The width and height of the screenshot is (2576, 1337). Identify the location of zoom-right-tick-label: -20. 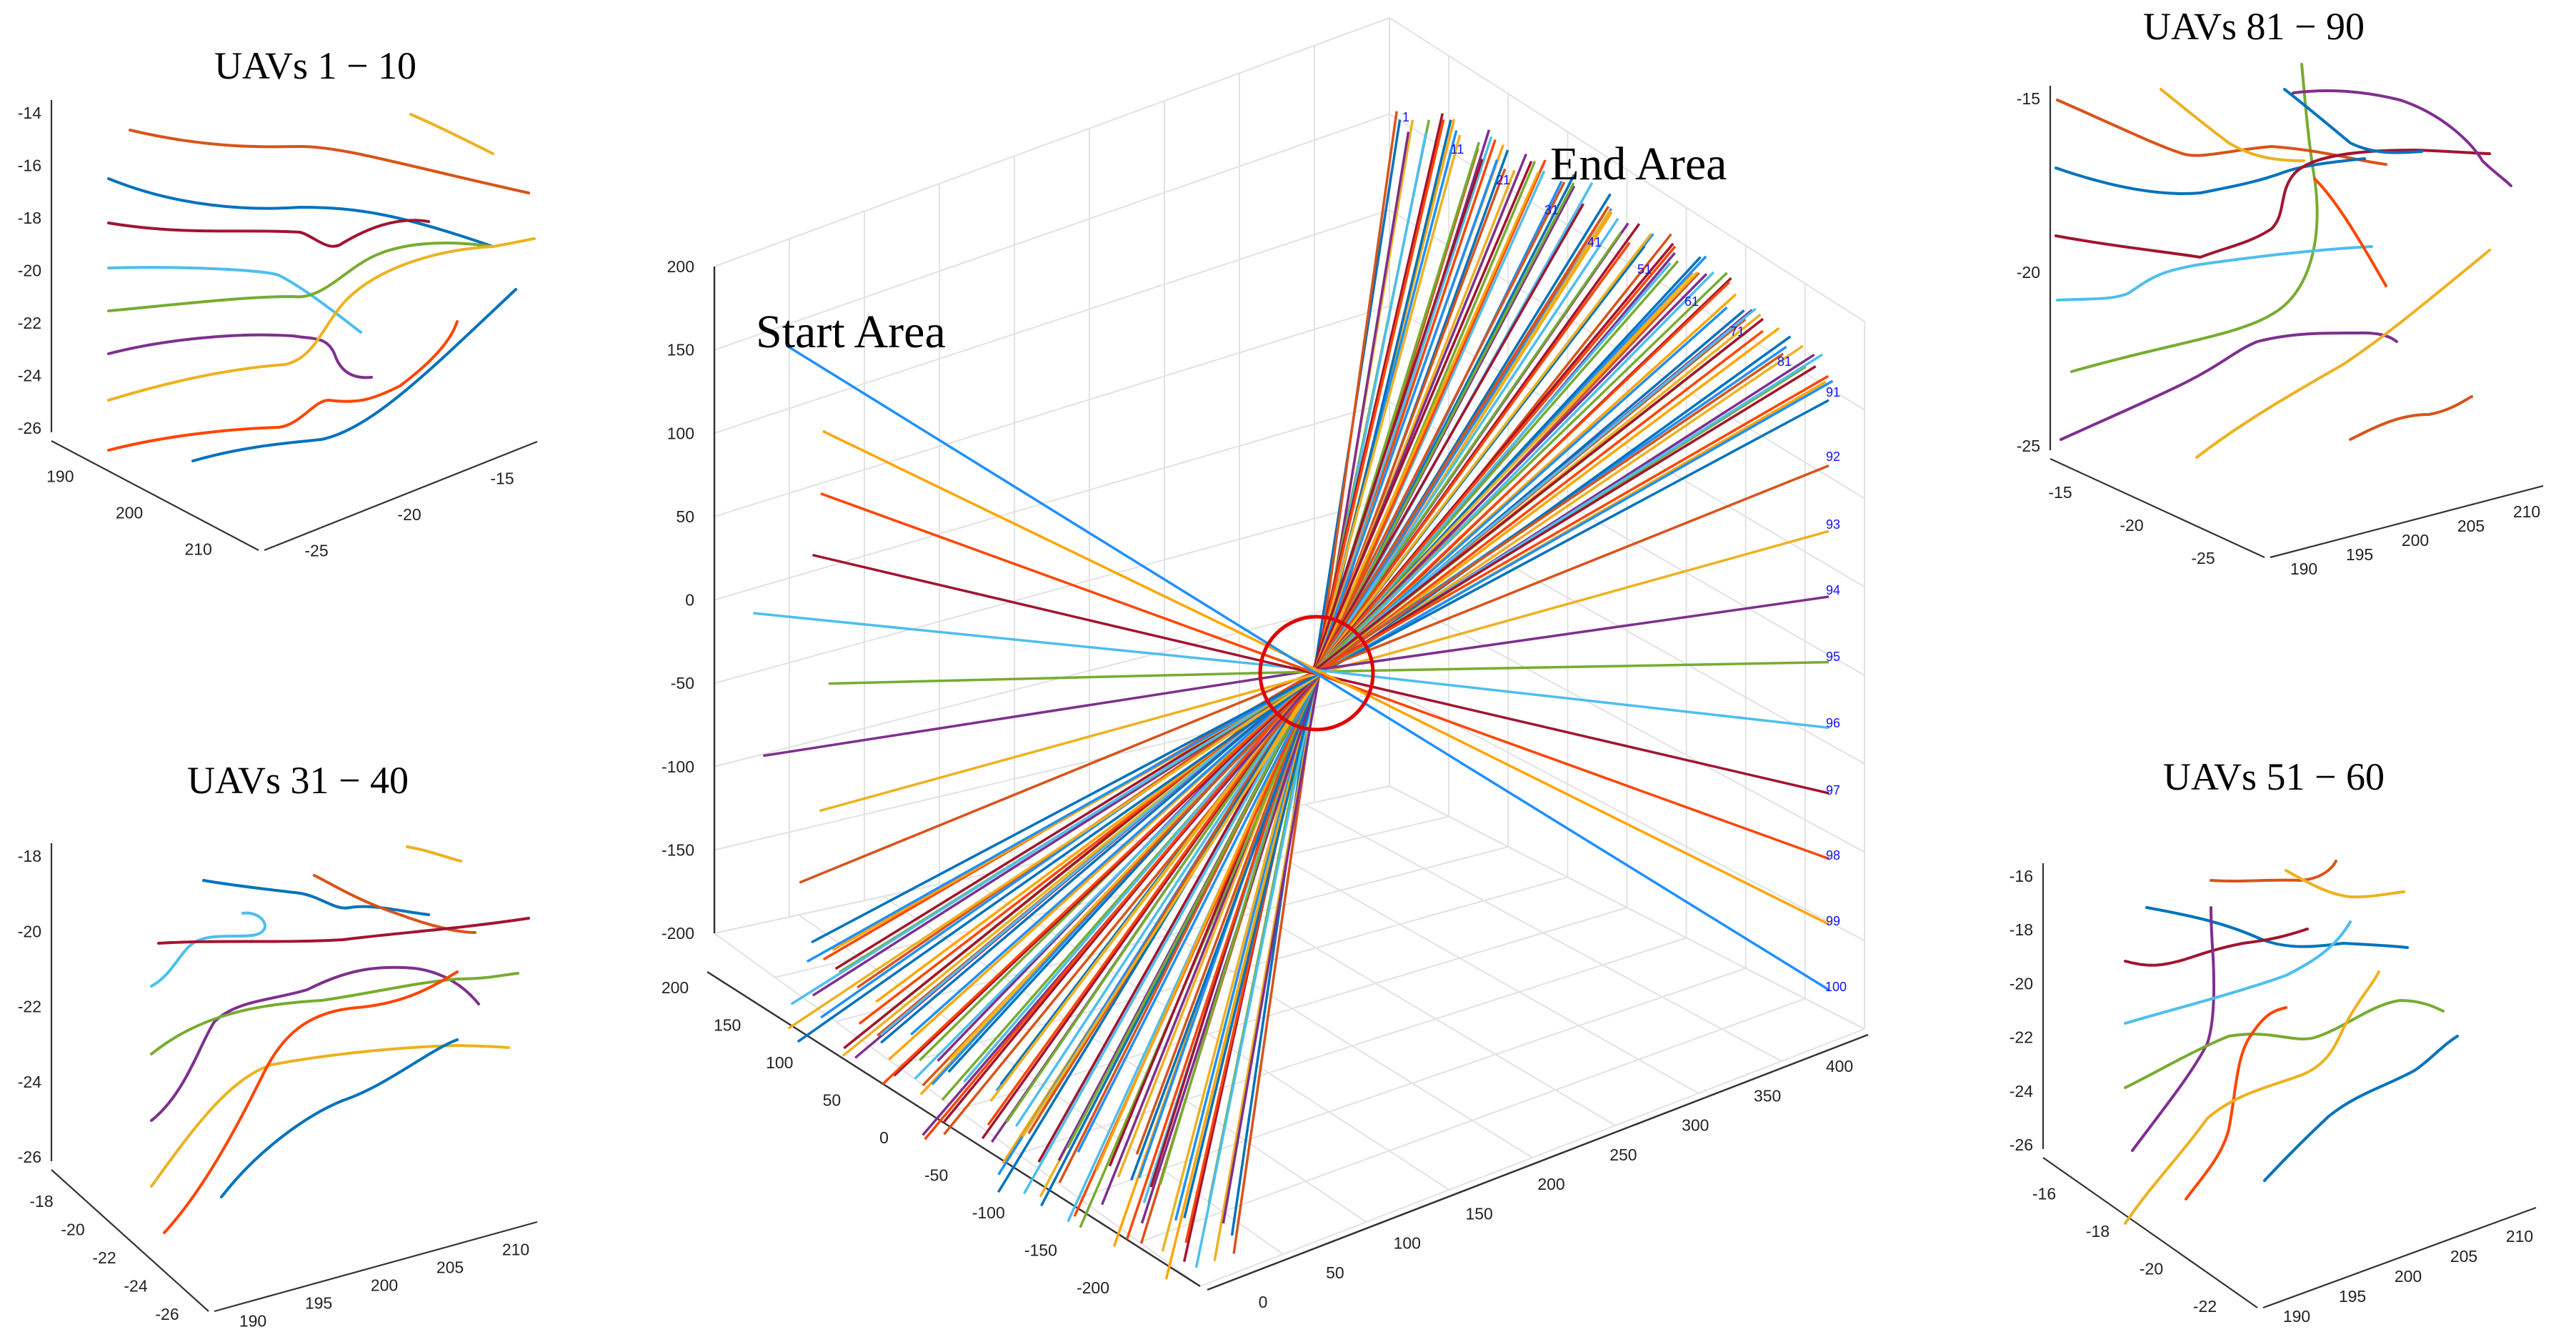
(409, 514).